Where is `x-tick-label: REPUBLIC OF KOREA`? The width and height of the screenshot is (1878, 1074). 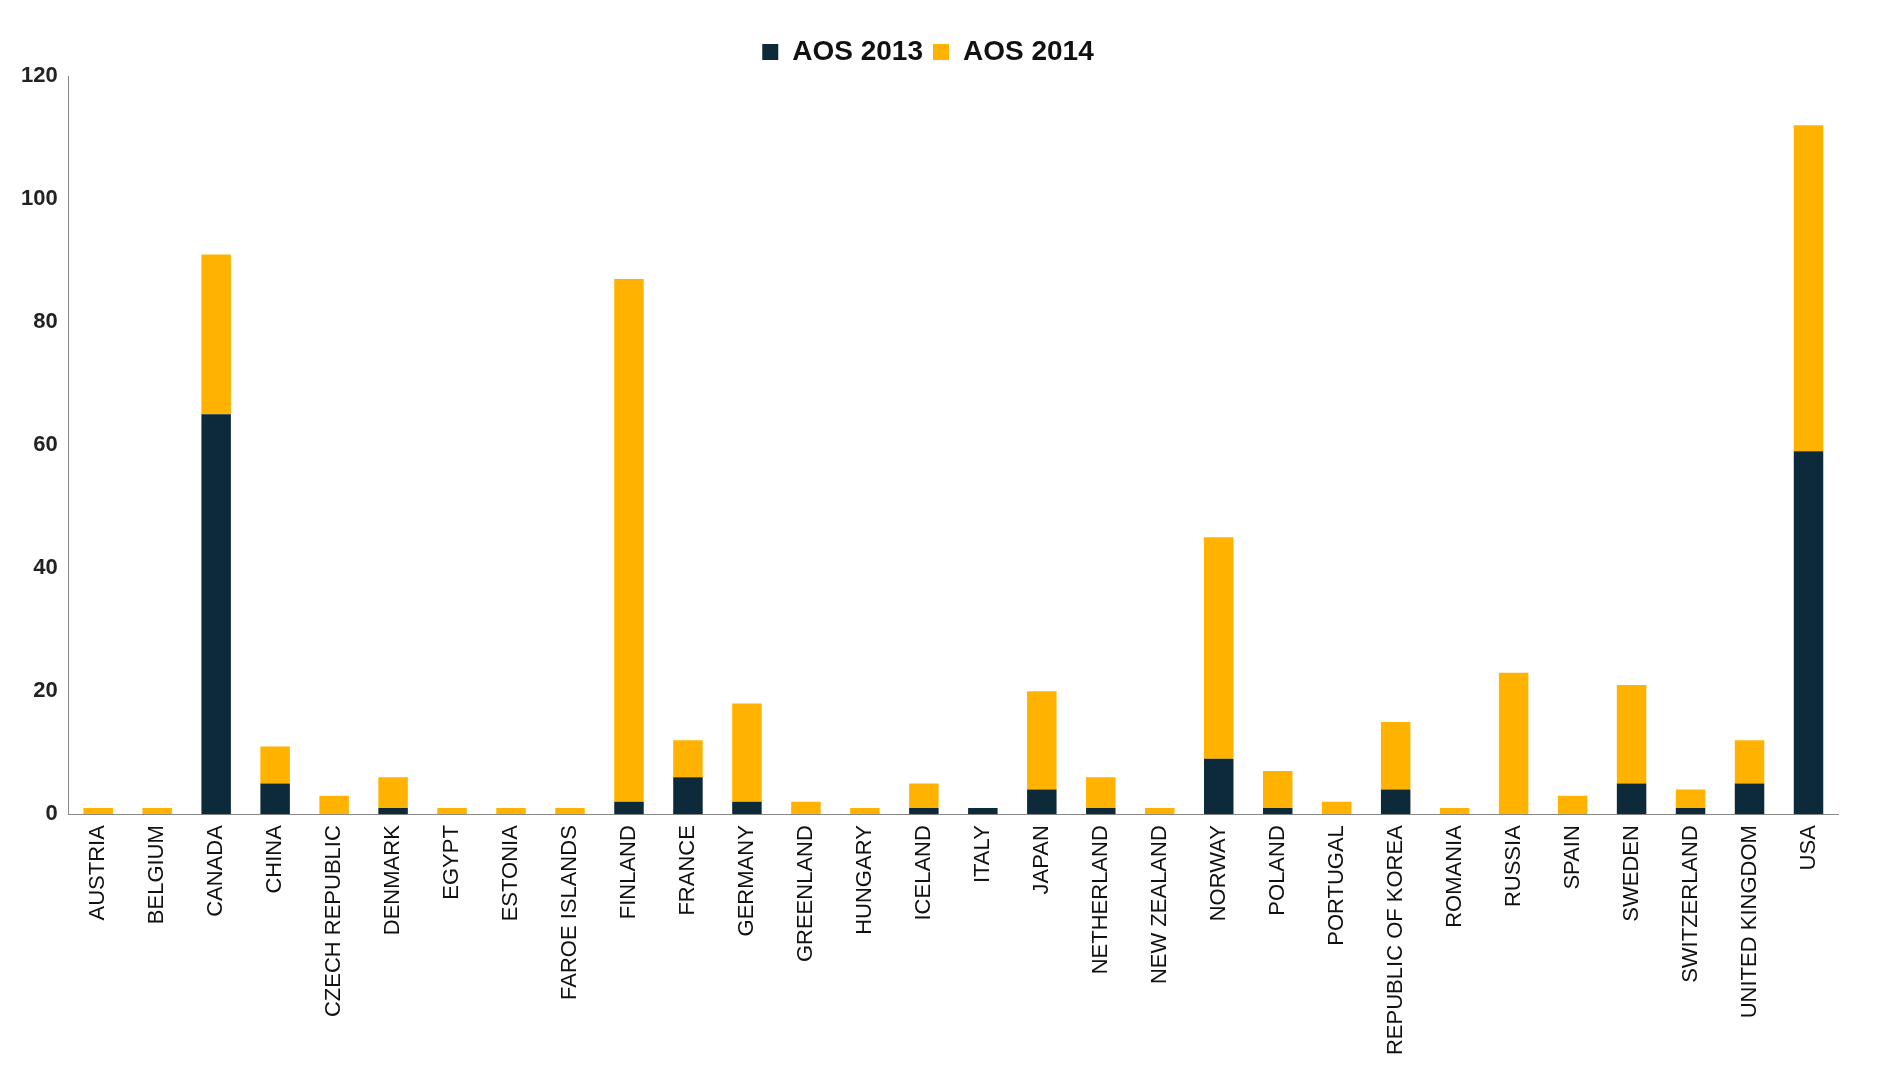 x-tick-label: REPUBLIC OF KOREA is located at coordinates (1394, 940).